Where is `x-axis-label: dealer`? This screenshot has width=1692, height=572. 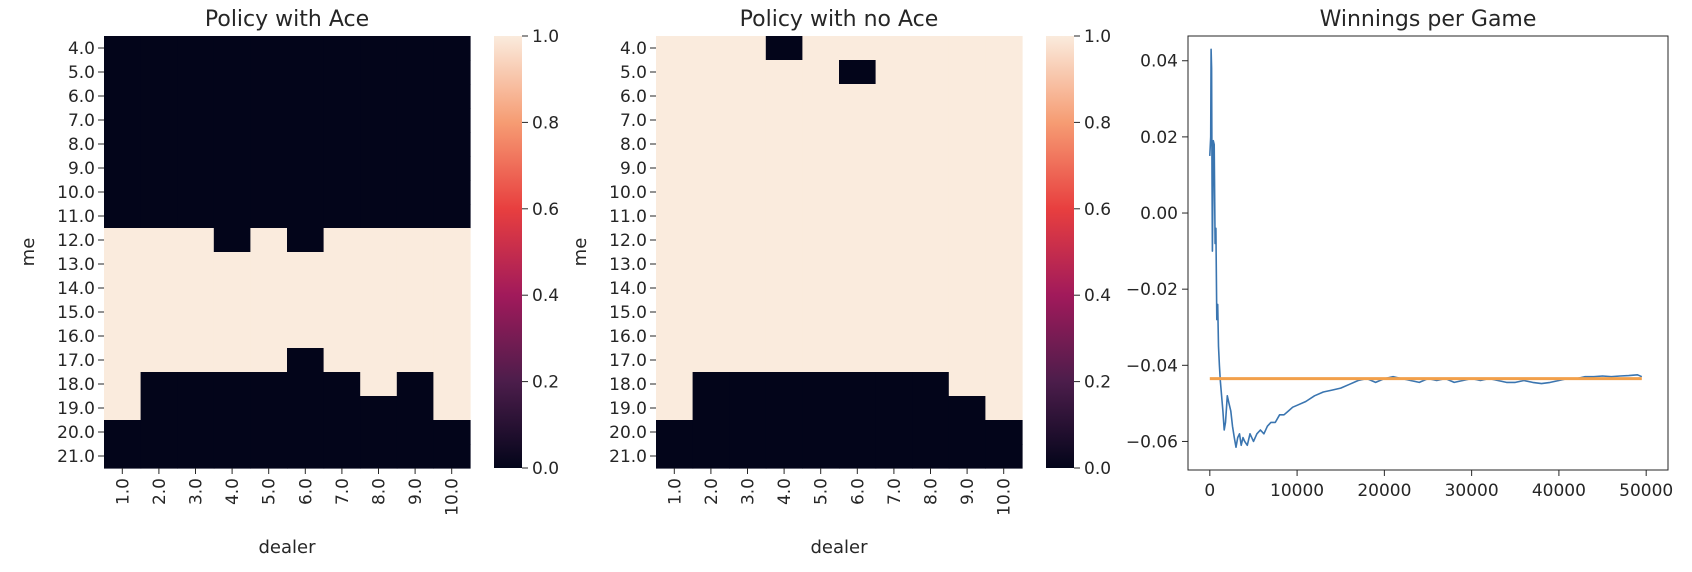 x-axis-label: dealer is located at coordinates (839, 547).